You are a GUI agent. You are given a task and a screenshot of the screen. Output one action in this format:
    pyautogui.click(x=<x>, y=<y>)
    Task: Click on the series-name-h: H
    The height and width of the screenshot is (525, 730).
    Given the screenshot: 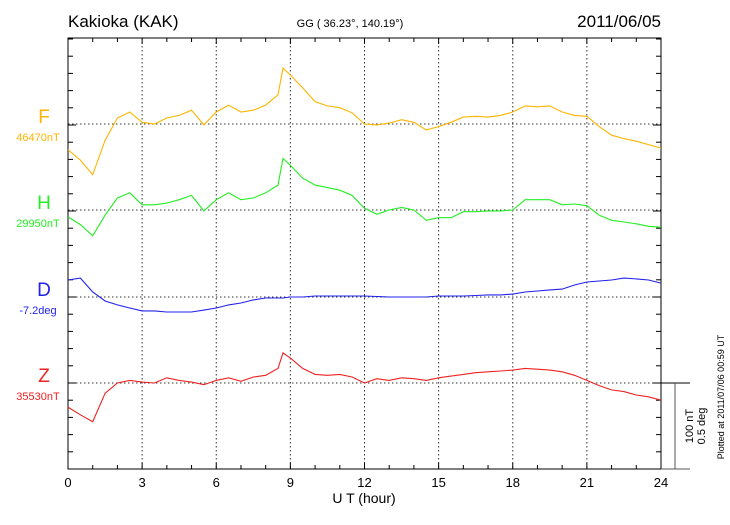 What is the action you would take?
    pyautogui.click(x=44, y=203)
    